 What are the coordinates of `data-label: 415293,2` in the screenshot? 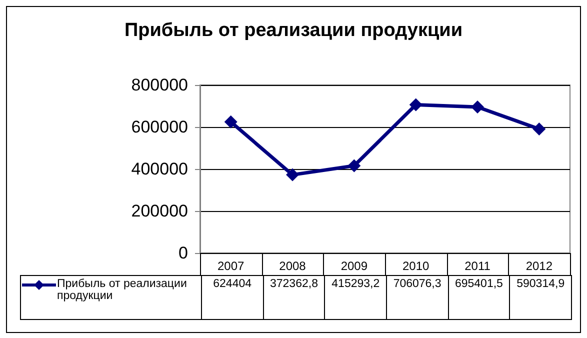 It's located at (355, 298).